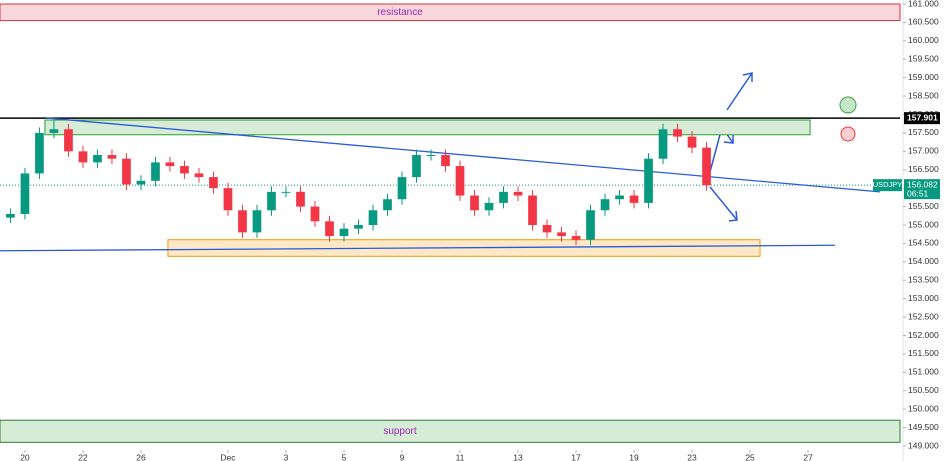 This screenshot has width=948, height=461. I want to click on x-tick-label: 13, so click(518, 456).